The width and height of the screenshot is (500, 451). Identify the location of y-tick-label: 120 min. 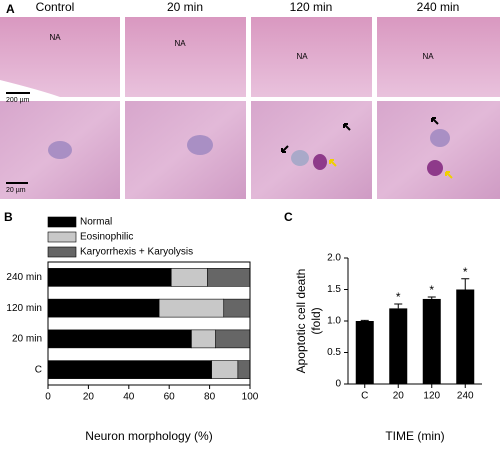
(24, 308).